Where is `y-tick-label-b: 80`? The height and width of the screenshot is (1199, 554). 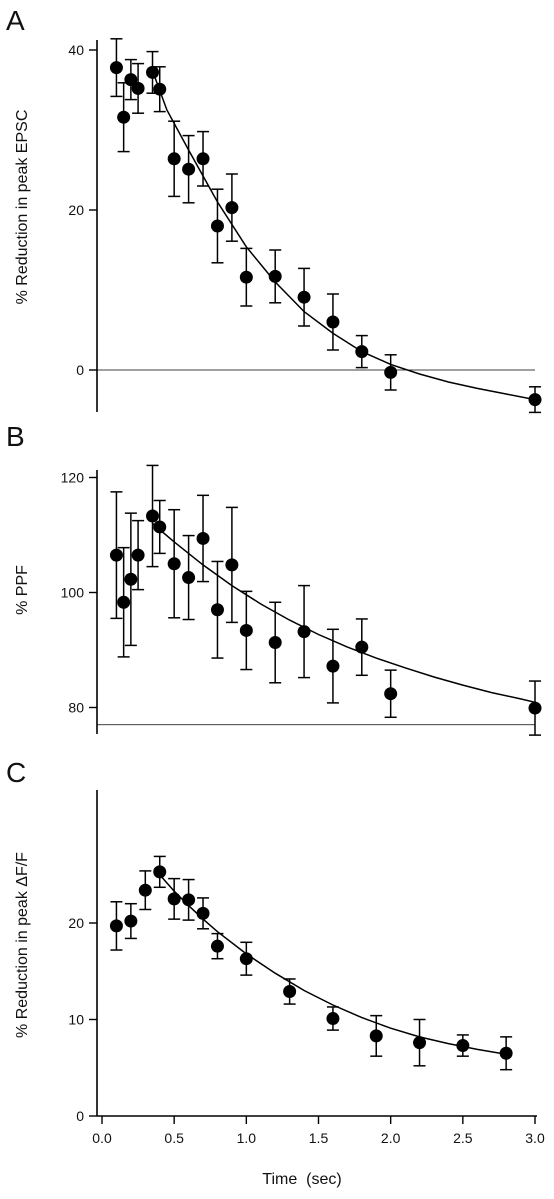
y-tick-label-b: 80 is located at coordinates (76, 708).